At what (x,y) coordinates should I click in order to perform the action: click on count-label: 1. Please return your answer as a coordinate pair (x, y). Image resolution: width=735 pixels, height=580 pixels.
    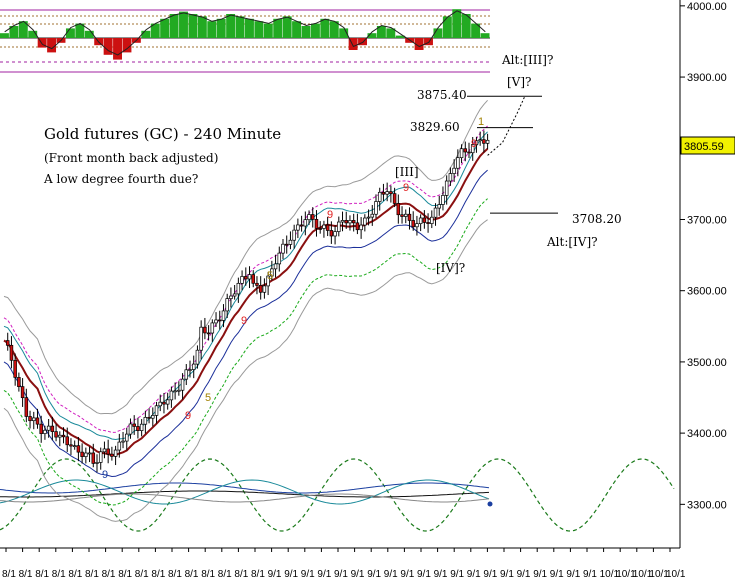
    Looking at the image, I should click on (481, 122).